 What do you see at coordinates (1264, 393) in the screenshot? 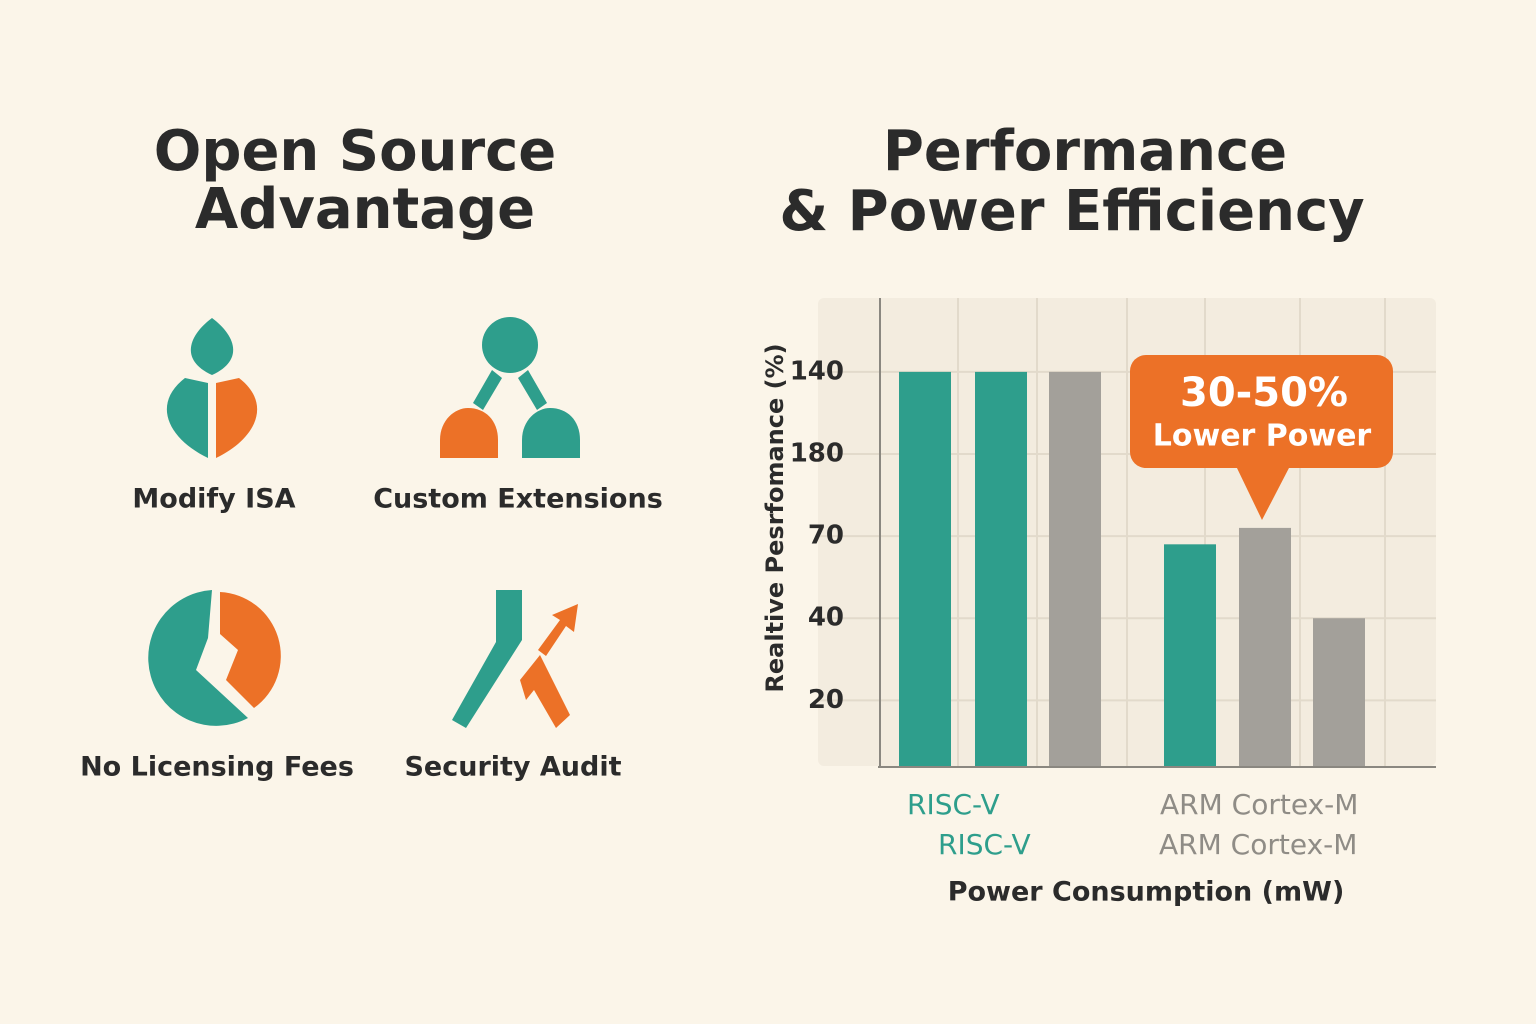
I see `callout-text: 30-50%` at bounding box center [1264, 393].